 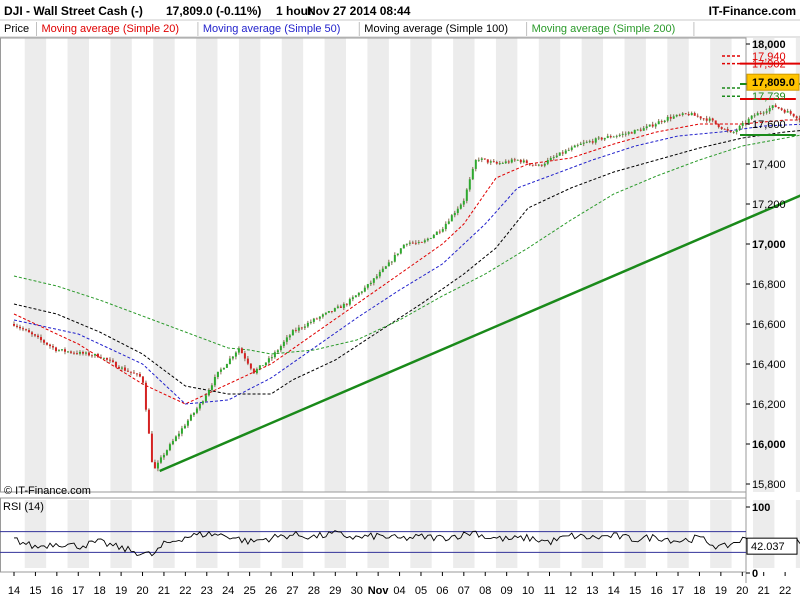 I want to click on price-tick-label: 17,200, so click(x=769, y=205).